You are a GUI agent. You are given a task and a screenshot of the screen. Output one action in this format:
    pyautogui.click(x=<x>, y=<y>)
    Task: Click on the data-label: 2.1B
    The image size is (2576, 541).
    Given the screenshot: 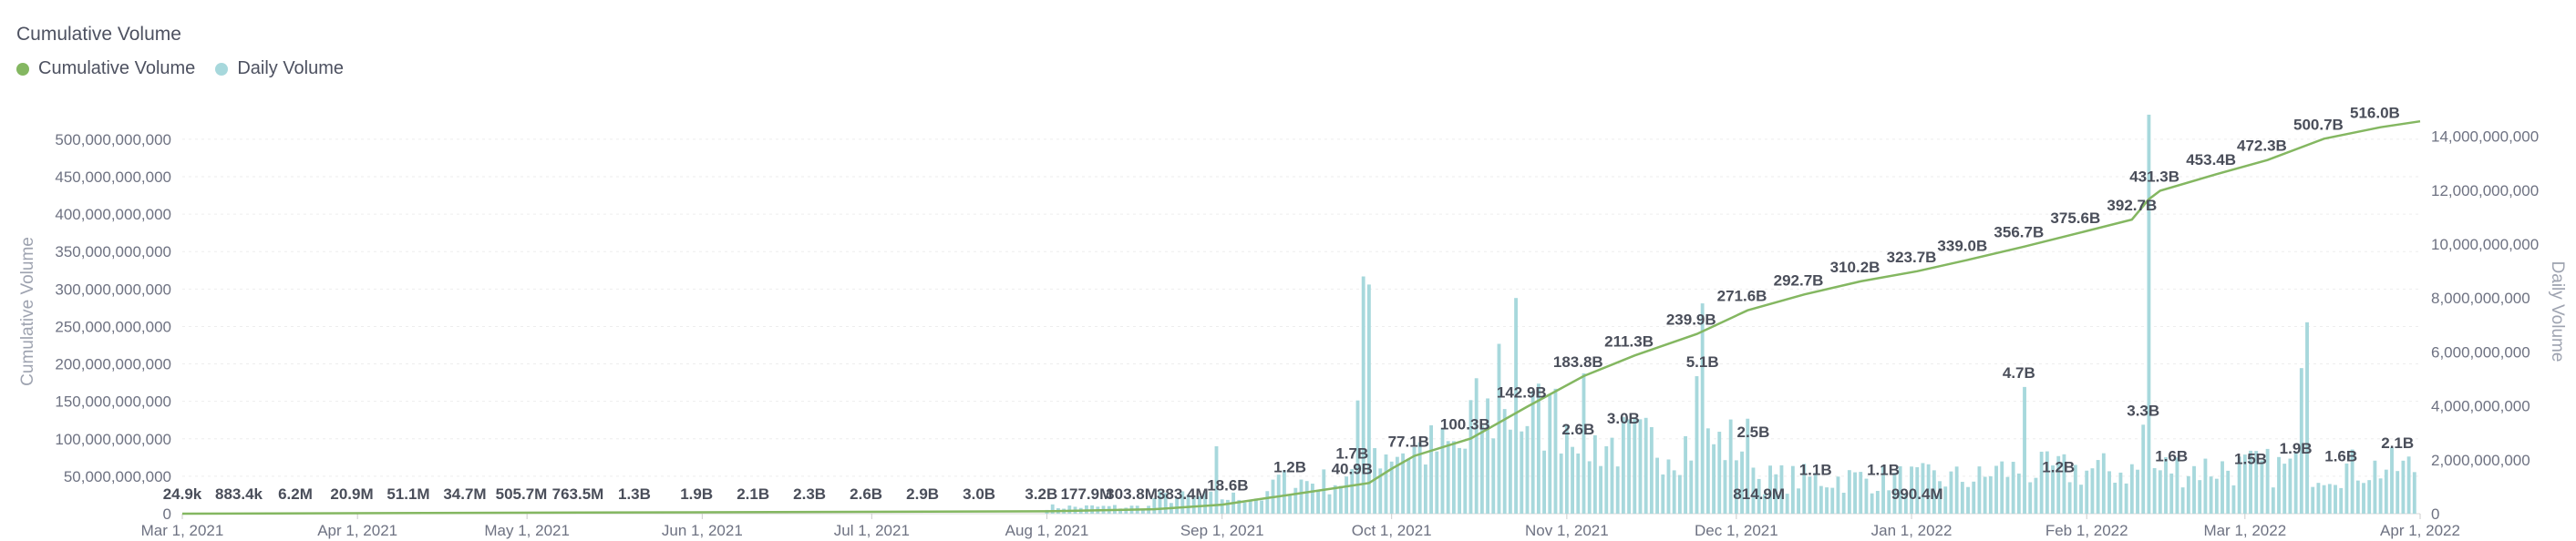 What is the action you would take?
    pyautogui.click(x=2397, y=443)
    